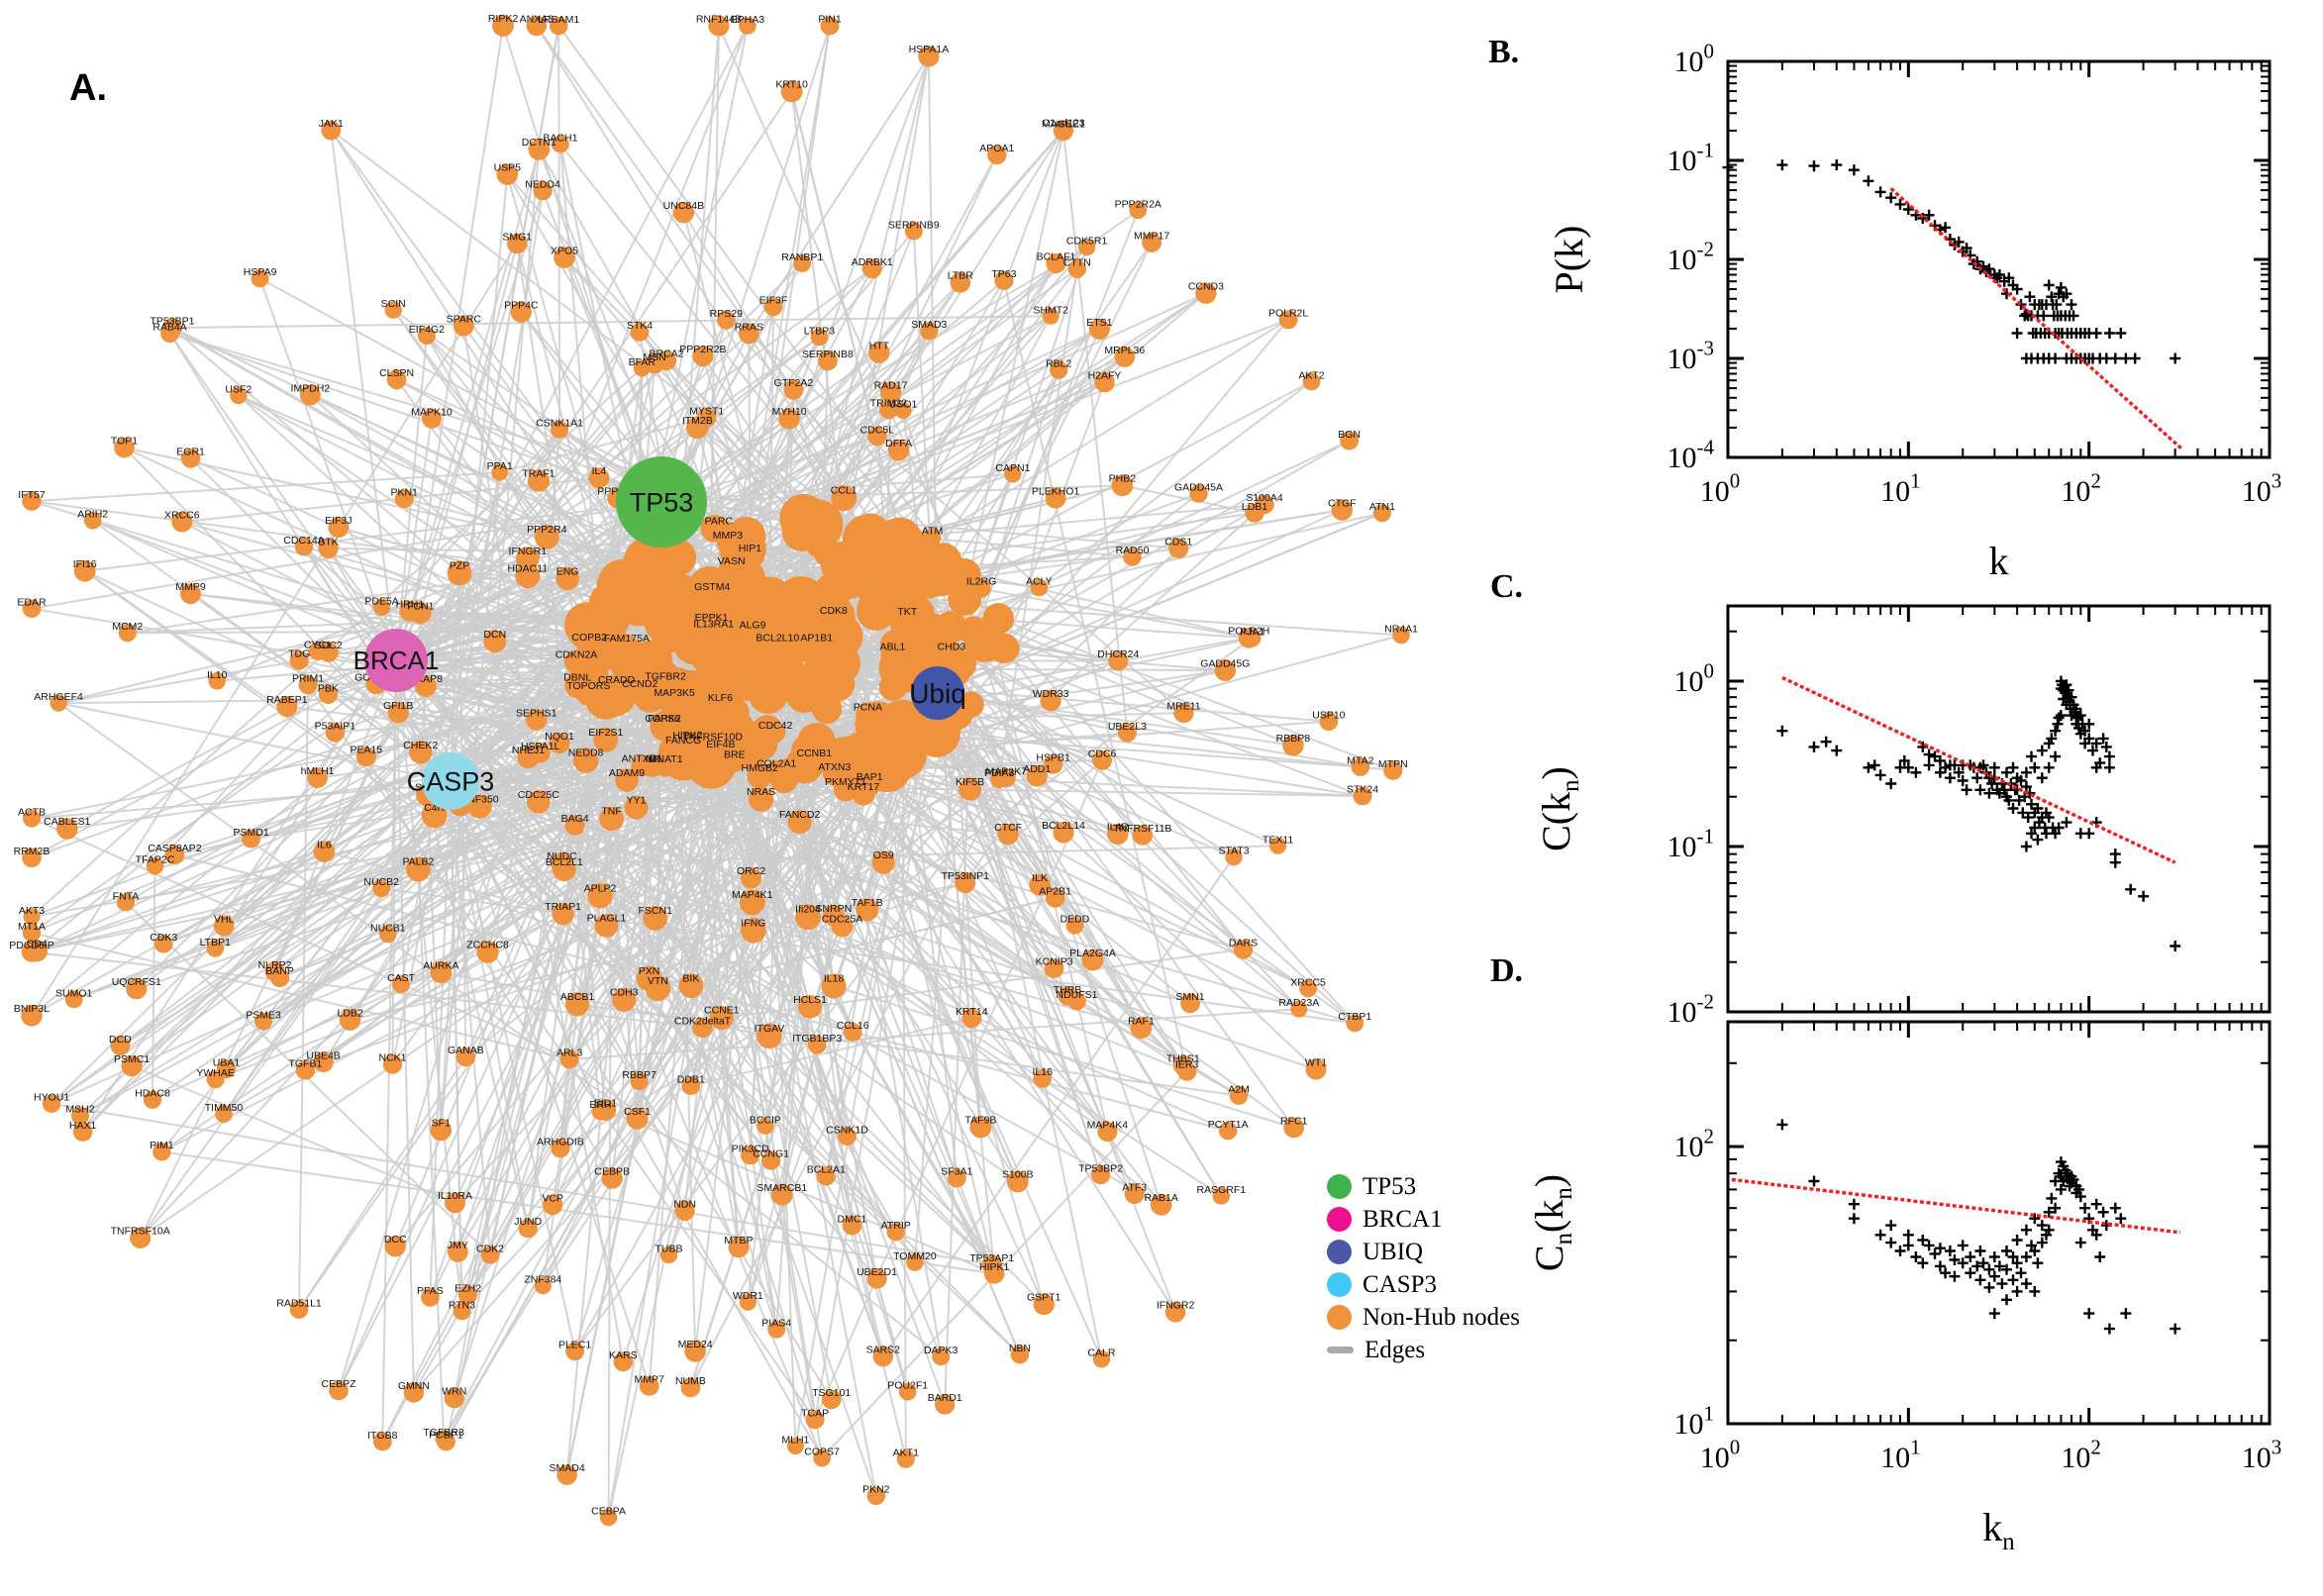 The height and width of the screenshot is (1596, 2323). I want to click on gene-label: WDR33, so click(1051, 694).